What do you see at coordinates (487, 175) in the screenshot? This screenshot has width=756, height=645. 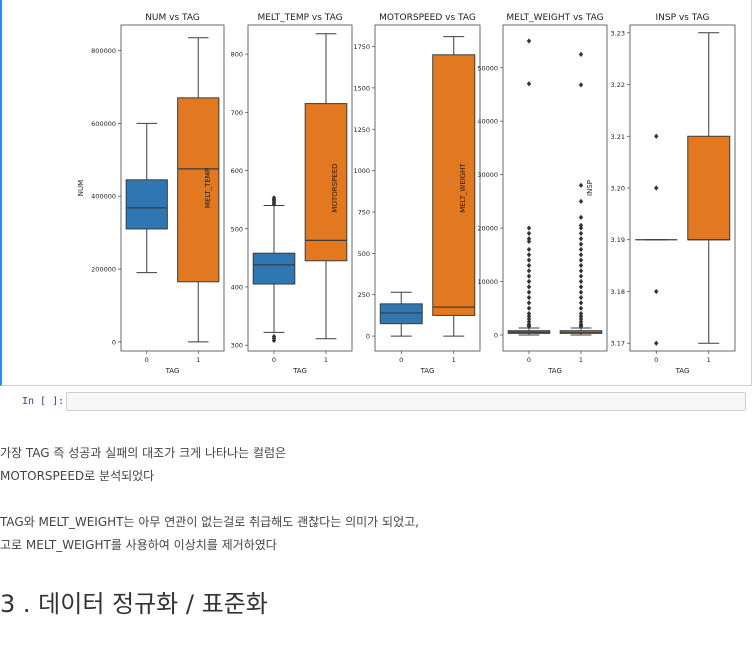 I see `y-tick-label: 30000` at bounding box center [487, 175].